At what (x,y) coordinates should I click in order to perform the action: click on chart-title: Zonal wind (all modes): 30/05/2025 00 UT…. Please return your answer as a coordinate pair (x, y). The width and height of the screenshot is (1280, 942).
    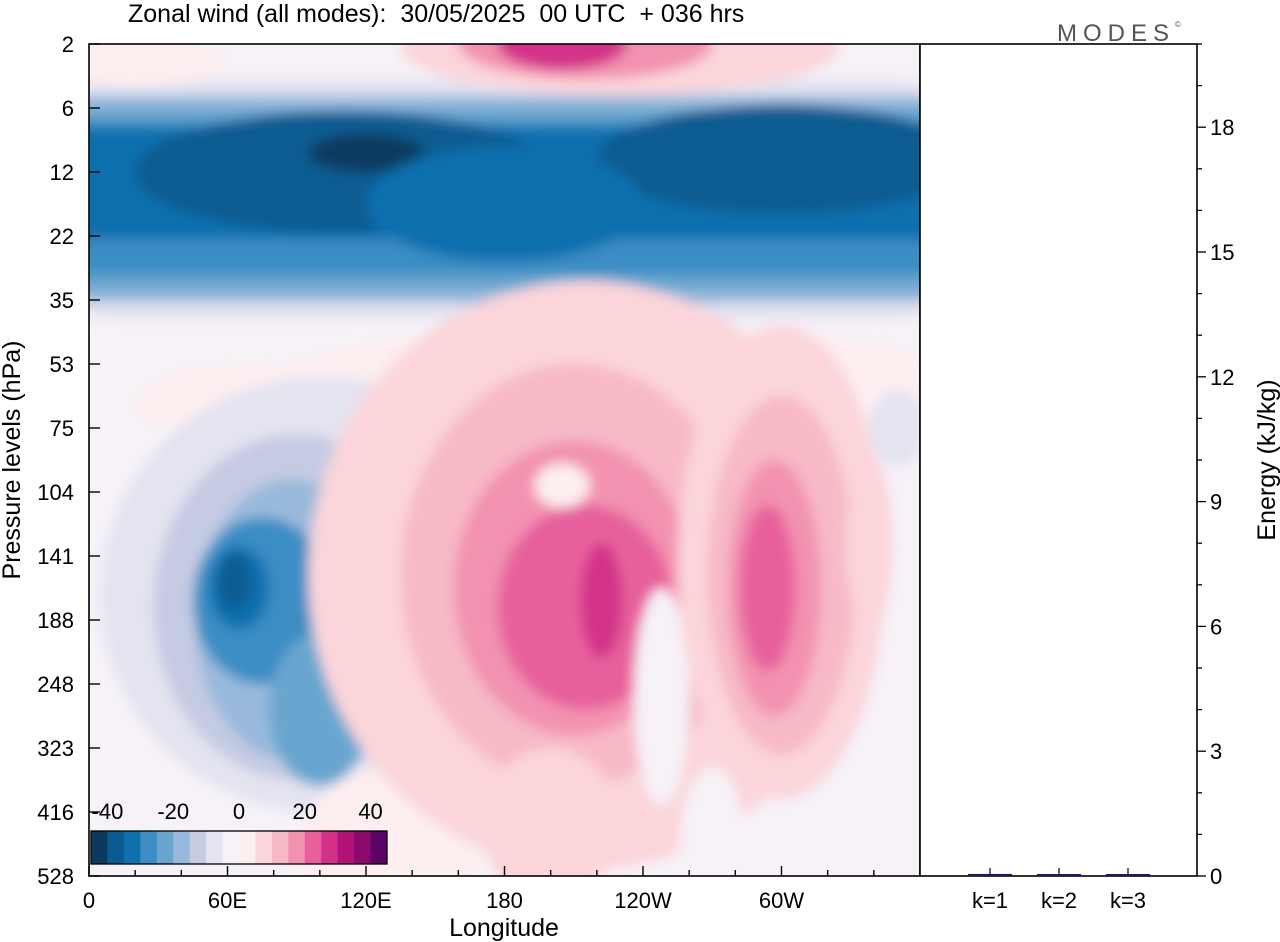
    Looking at the image, I should click on (436, 14).